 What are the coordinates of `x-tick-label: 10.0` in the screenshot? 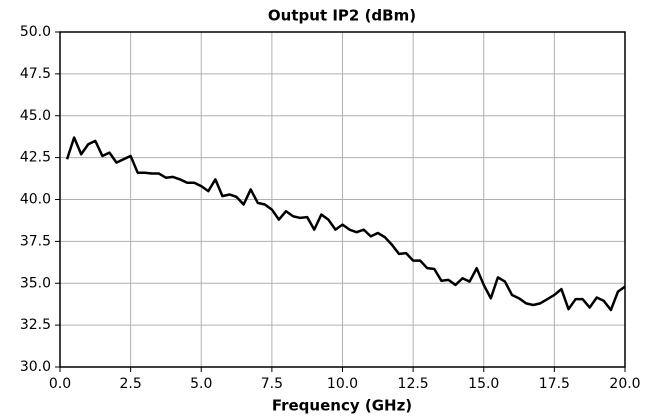 It's located at (342, 384).